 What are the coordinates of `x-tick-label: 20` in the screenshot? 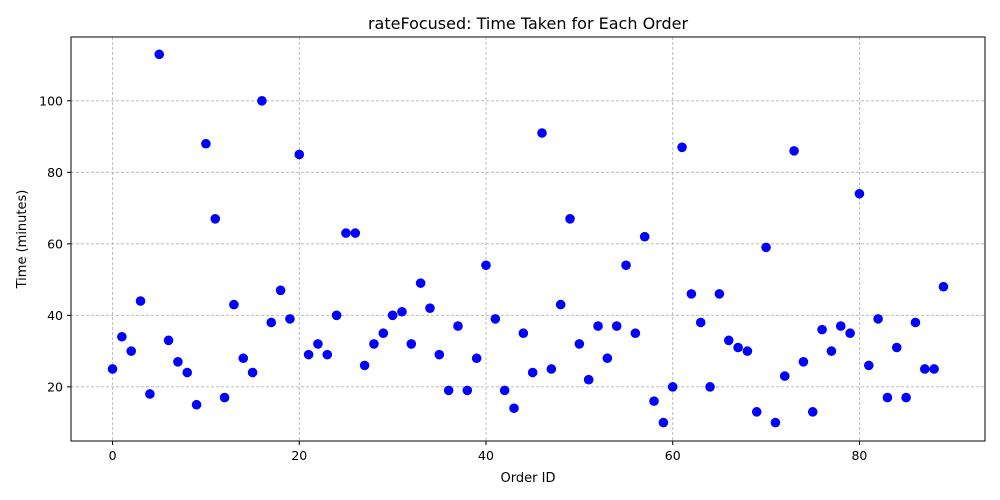 It's located at (299, 455).